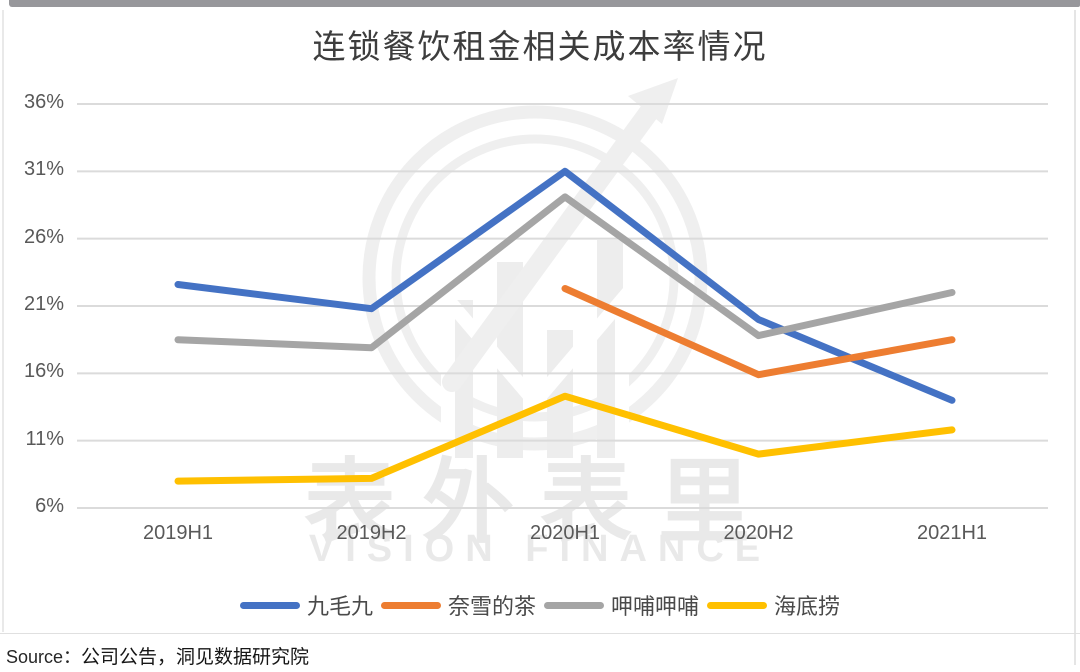 The image size is (1080, 672). I want to click on legend-item: 海底捞, so click(773, 605).